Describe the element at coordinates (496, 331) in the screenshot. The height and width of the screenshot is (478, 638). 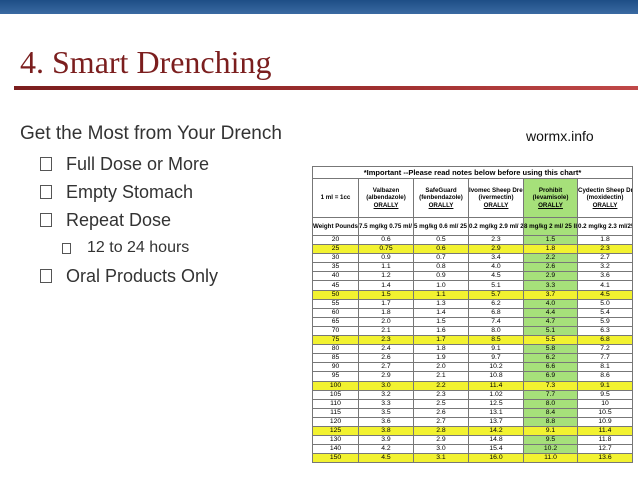
I see `dose-cell: 8.0` at that location.